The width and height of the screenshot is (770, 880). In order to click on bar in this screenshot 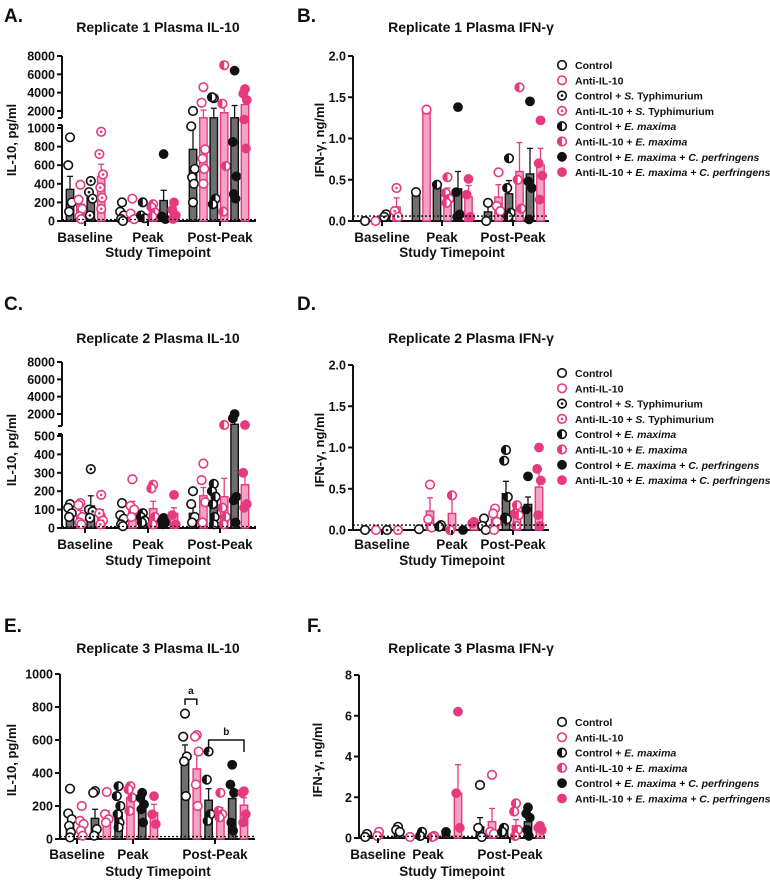, I will do `click(130, 818)`.